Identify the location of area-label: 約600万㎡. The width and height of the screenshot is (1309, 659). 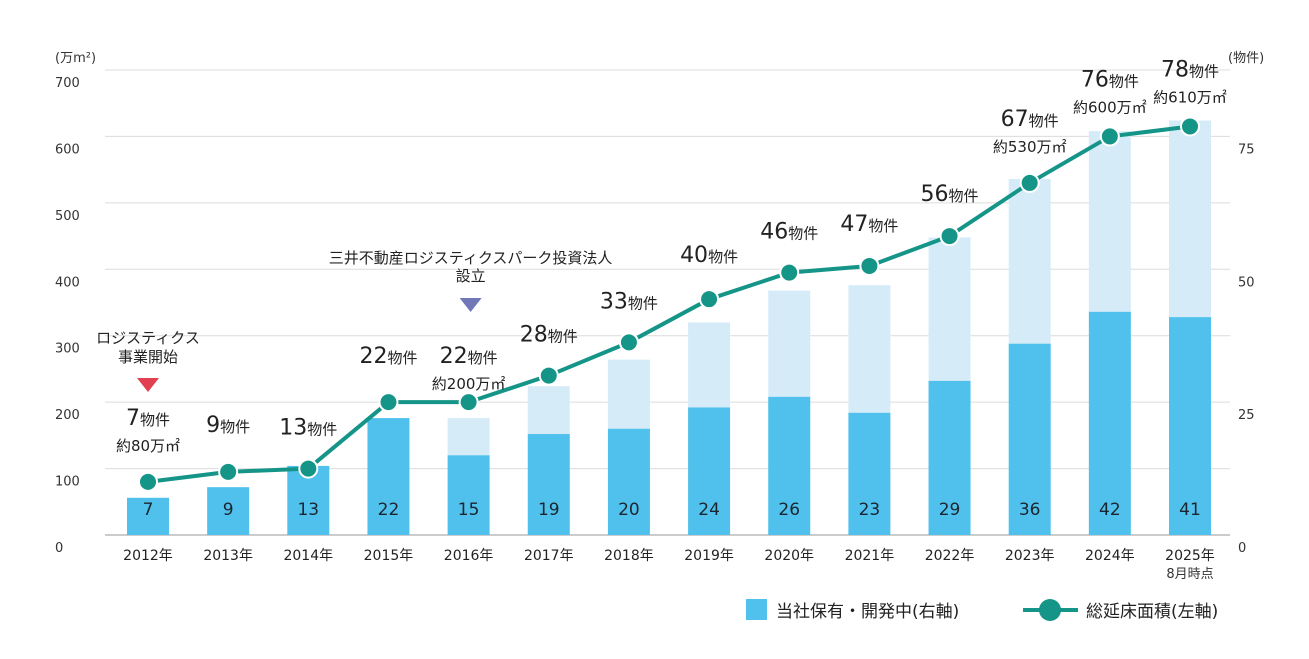
(1110, 107).